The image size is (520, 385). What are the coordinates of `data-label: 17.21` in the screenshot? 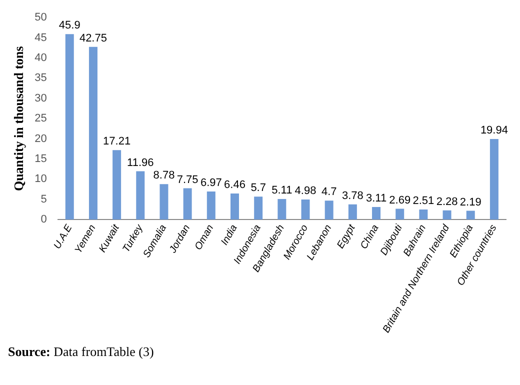 It's located at (117, 142).